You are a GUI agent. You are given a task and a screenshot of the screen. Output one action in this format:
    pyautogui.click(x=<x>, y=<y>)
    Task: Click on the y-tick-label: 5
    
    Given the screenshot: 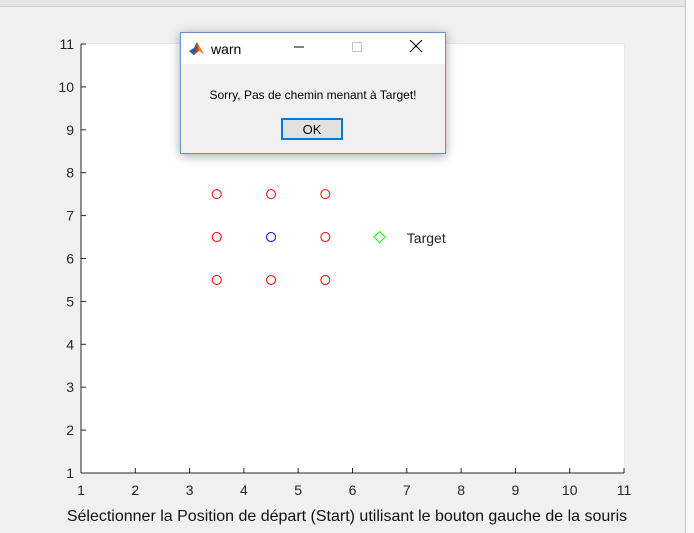 What is the action you would take?
    pyautogui.click(x=70, y=301)
    